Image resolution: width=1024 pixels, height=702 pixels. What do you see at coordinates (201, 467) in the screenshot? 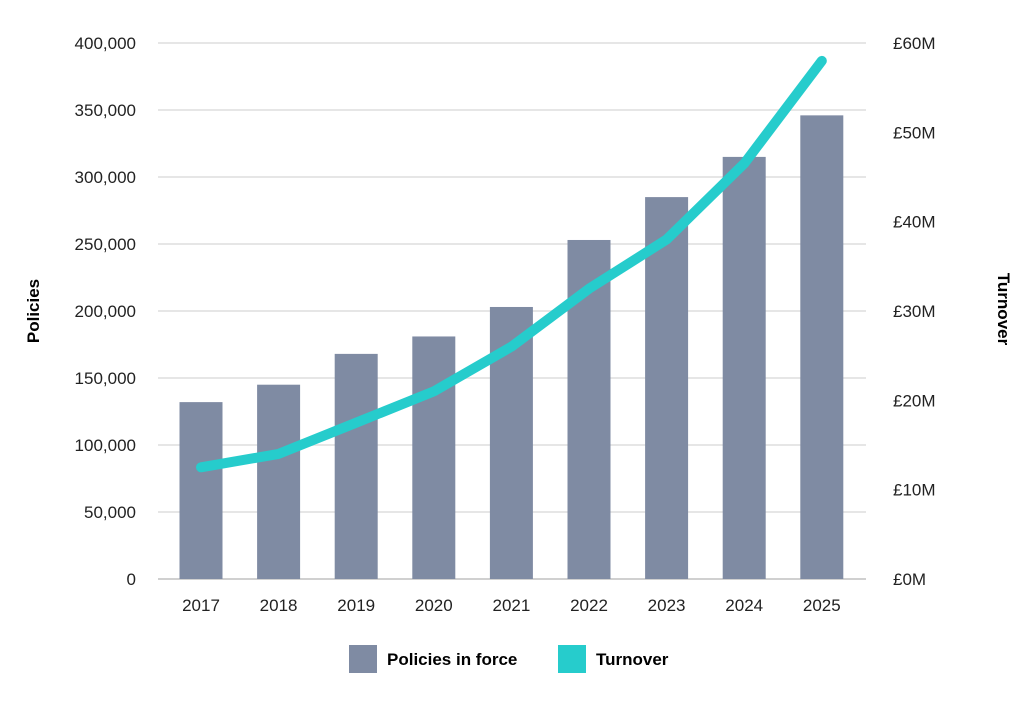
I see `turnover-point-2017` at bounding box center [201, 467].